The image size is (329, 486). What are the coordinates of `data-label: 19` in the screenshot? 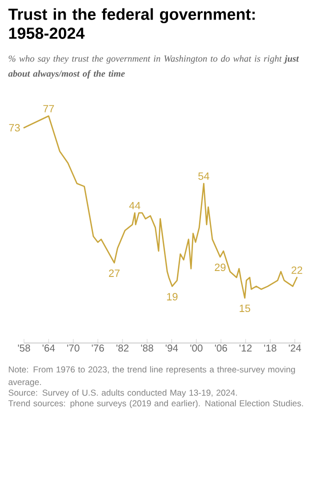 It's located at (172, 296).